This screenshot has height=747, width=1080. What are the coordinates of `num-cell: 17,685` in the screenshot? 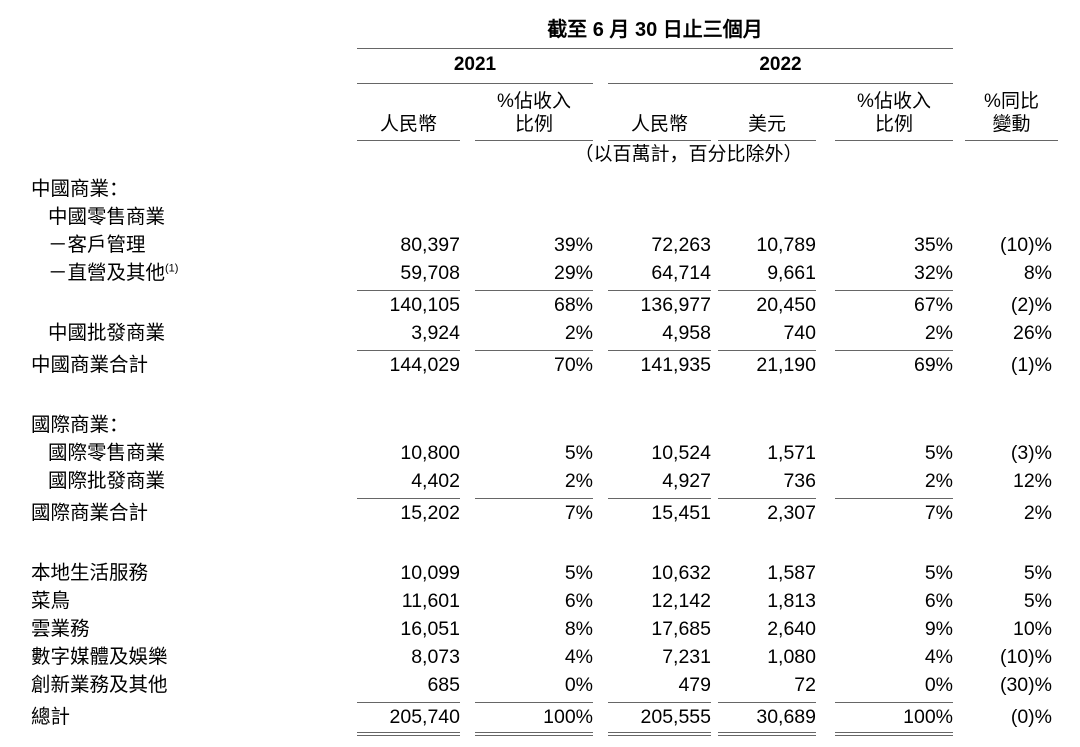 It's located at (681, 629).